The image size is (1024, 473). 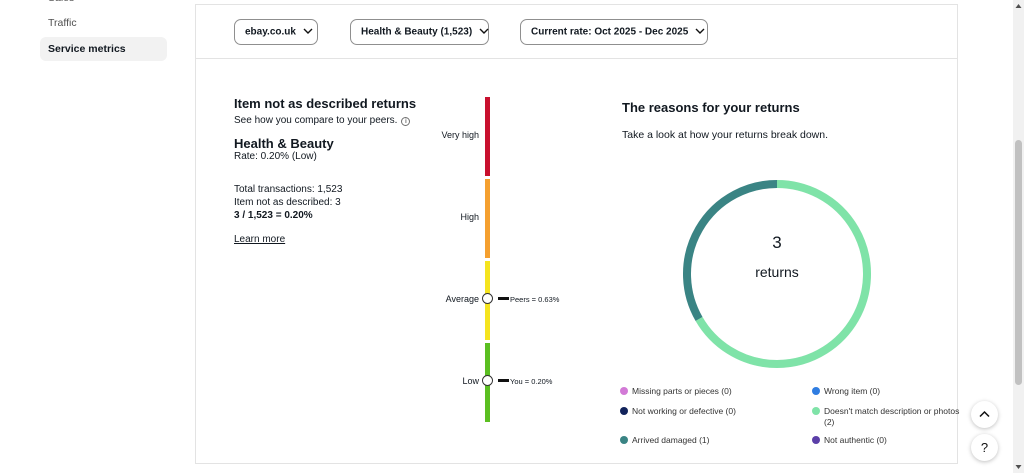 I want to click on sidebar-item-sales: Sales, so click(x=103, y=5).